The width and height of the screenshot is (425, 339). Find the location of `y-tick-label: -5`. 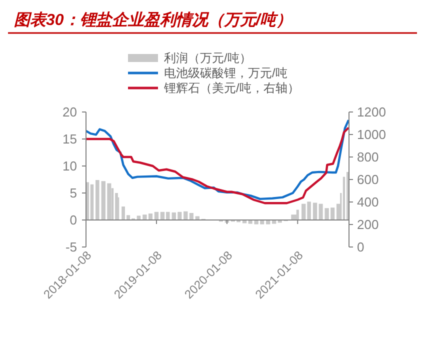

y-tick-label: -5 is located at coordinates (71, 247).